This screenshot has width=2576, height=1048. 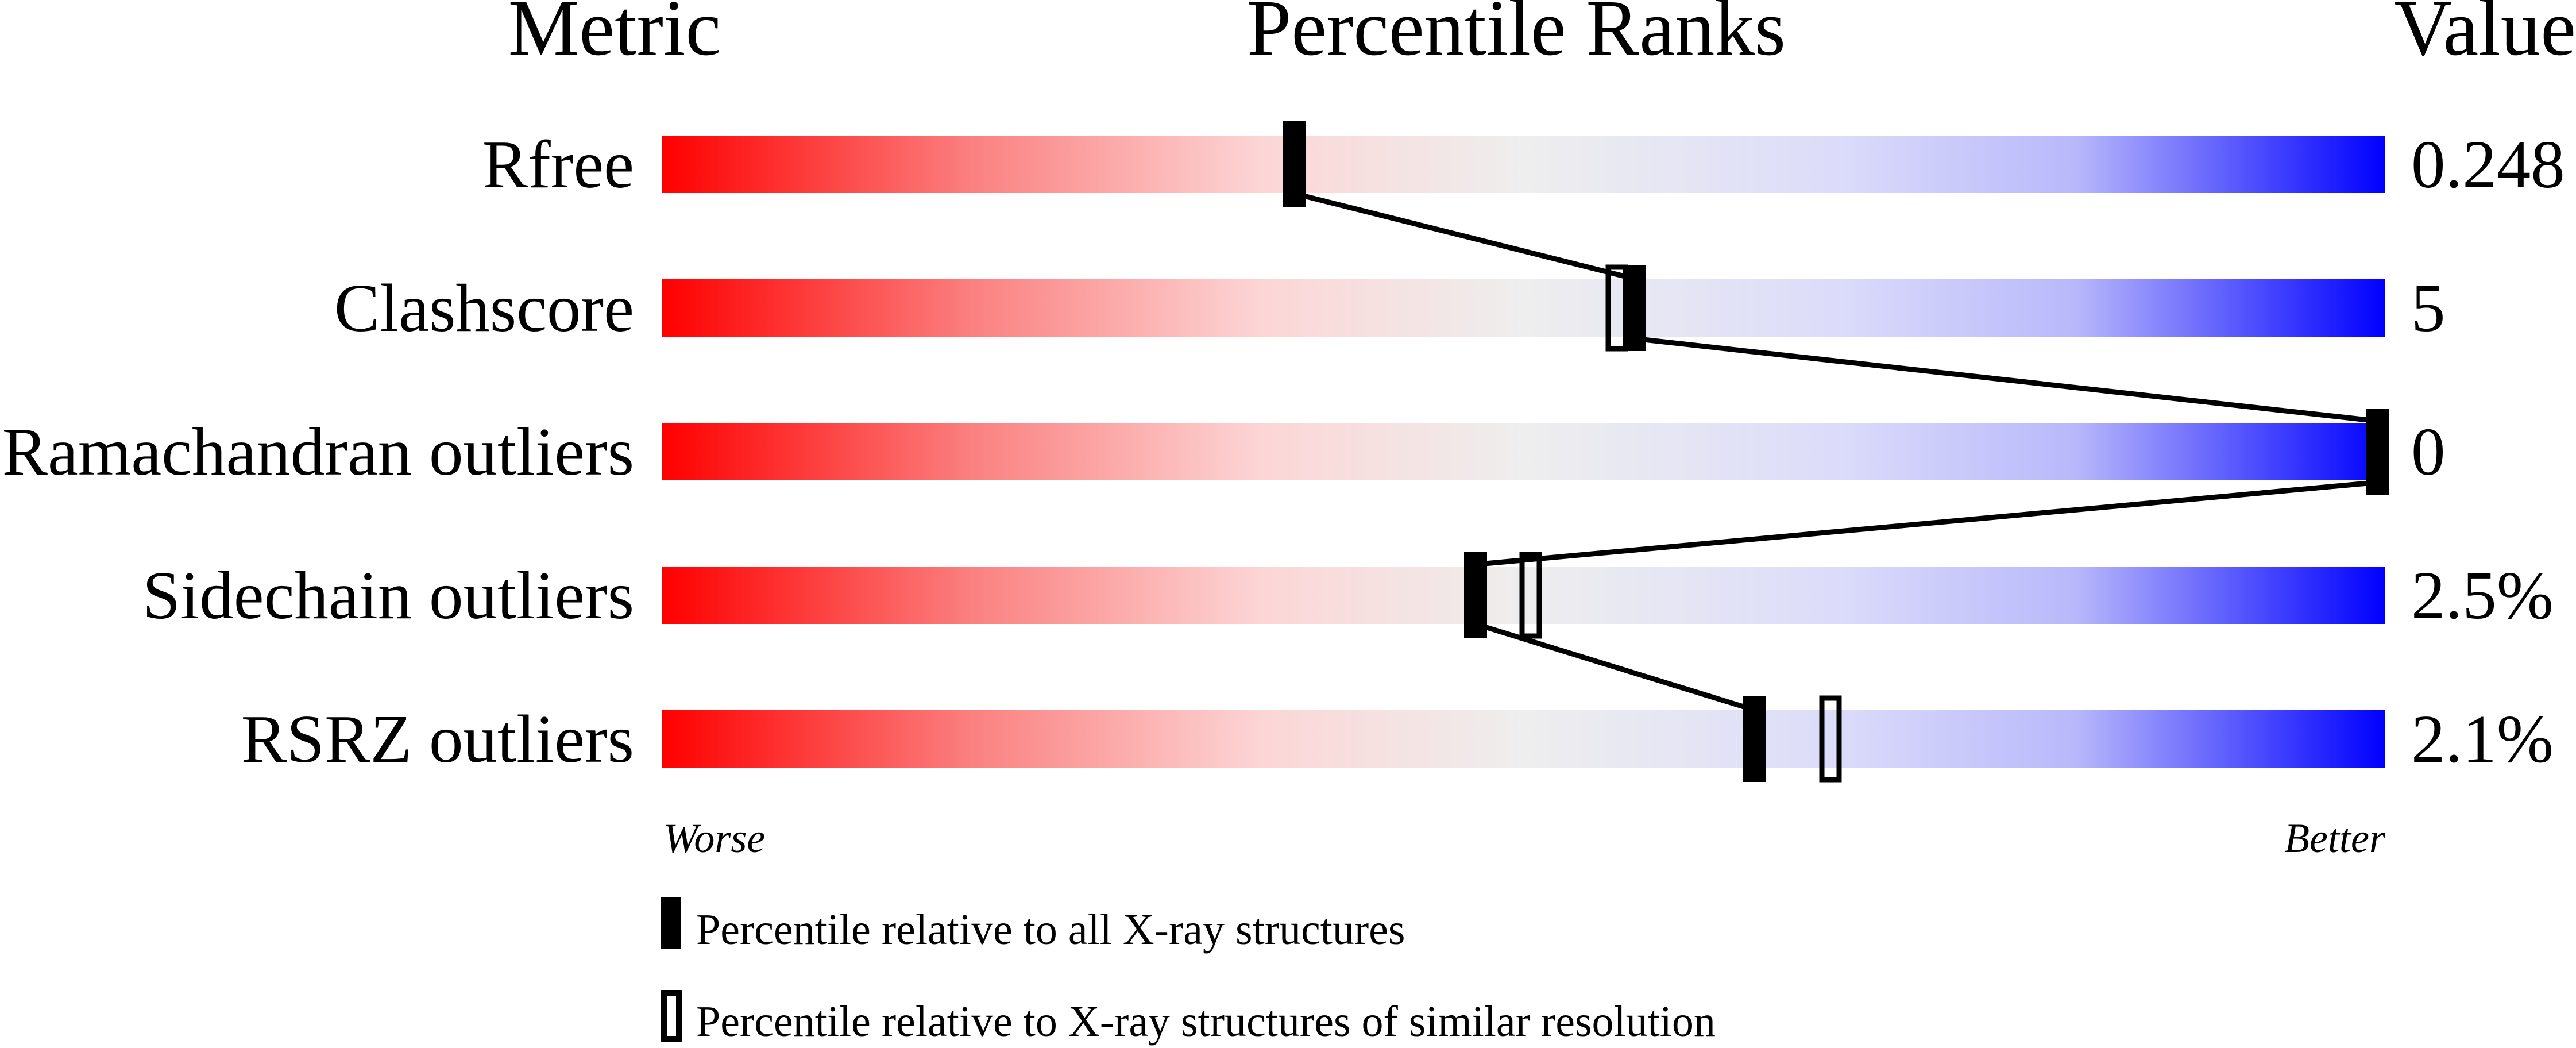 What do you see at coordinates (1516, 36) in the screenshot?
I see `header-percentile-ranks: Percentile Ranks` at bounding box center [1516, 36].